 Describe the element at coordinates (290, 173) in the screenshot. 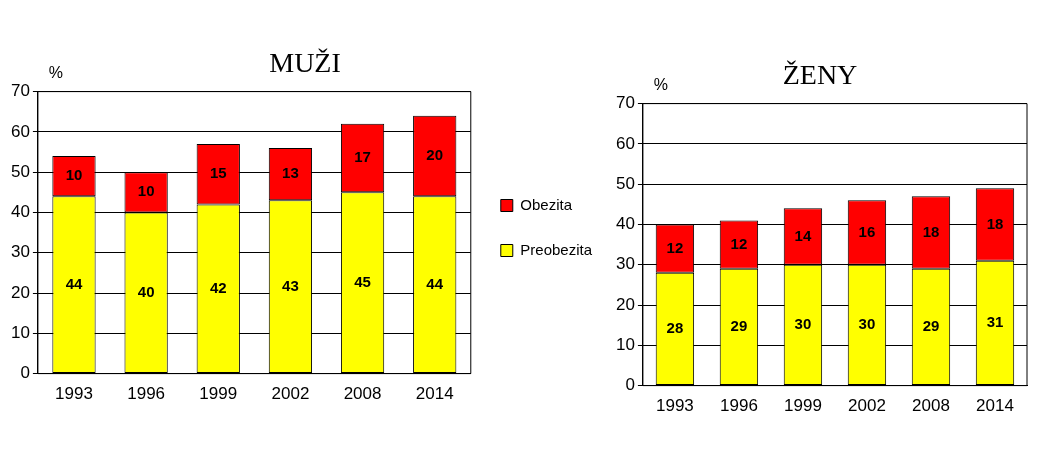

I see `data-label: 13` at that location.